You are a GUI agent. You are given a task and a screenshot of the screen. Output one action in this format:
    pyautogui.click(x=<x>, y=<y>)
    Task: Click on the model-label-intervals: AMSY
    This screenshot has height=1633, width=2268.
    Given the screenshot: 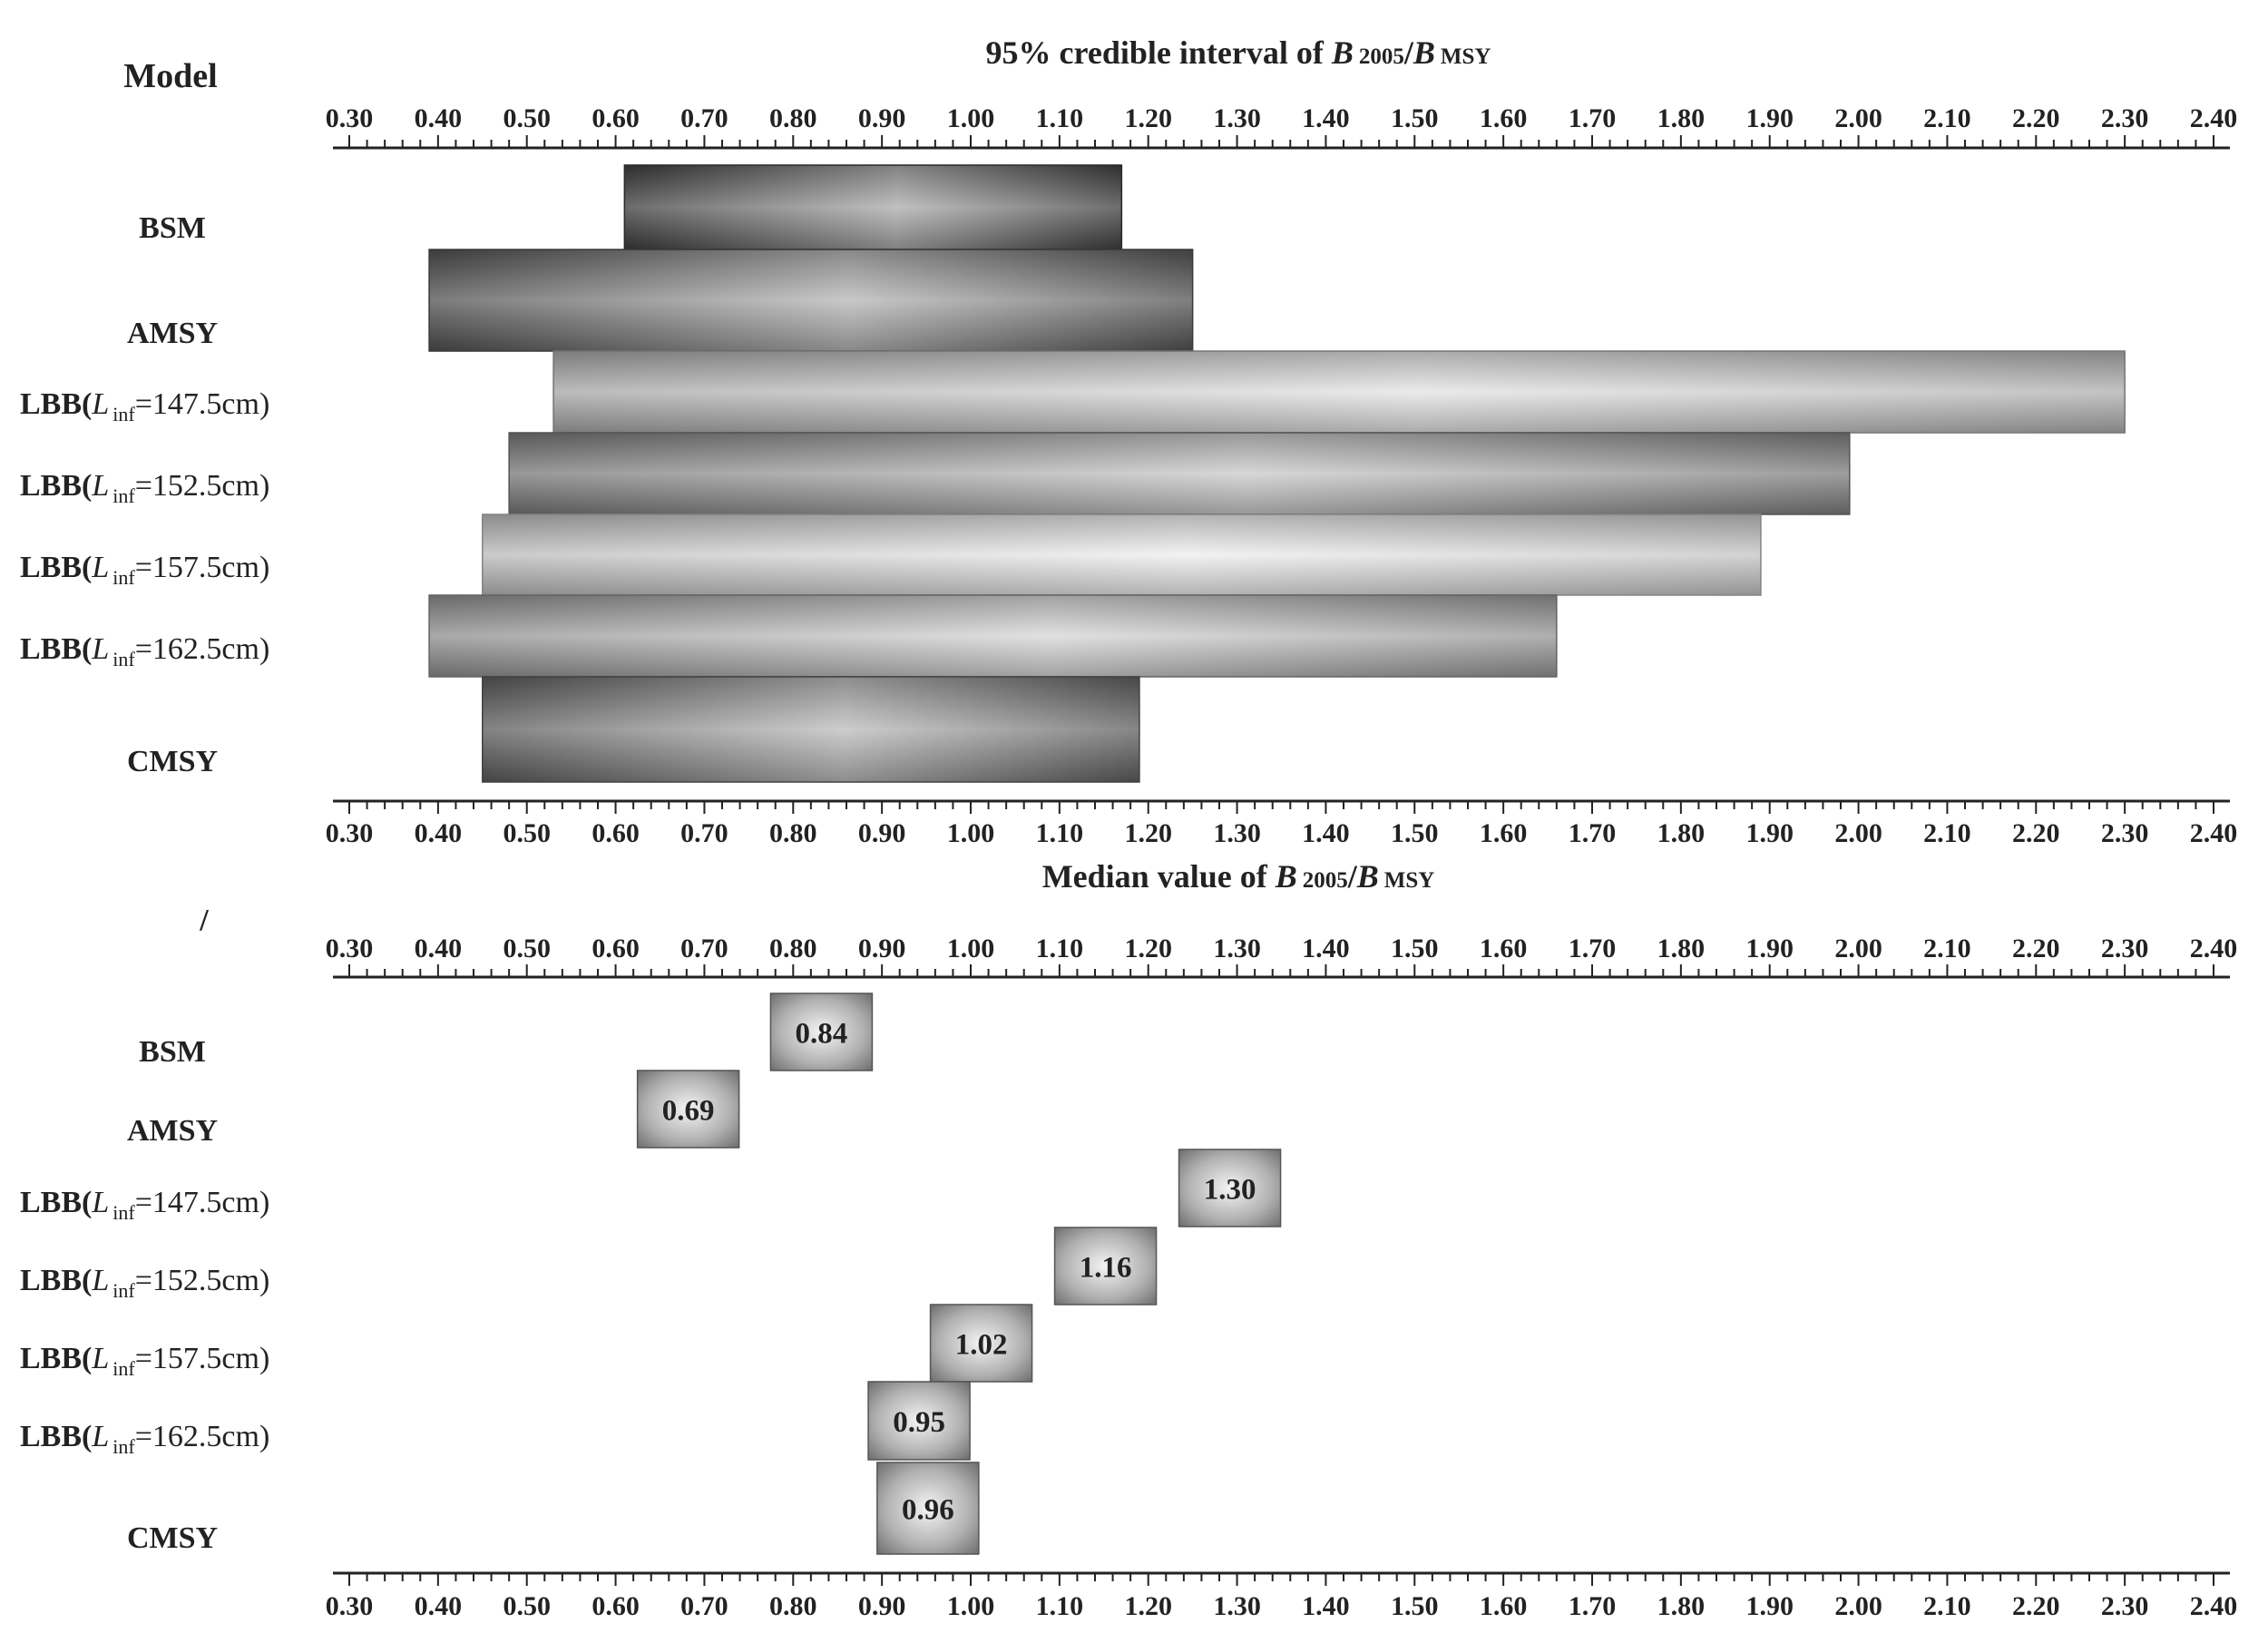 What is the action you would take?
    pyautogui.click(x=172, y=333)
    